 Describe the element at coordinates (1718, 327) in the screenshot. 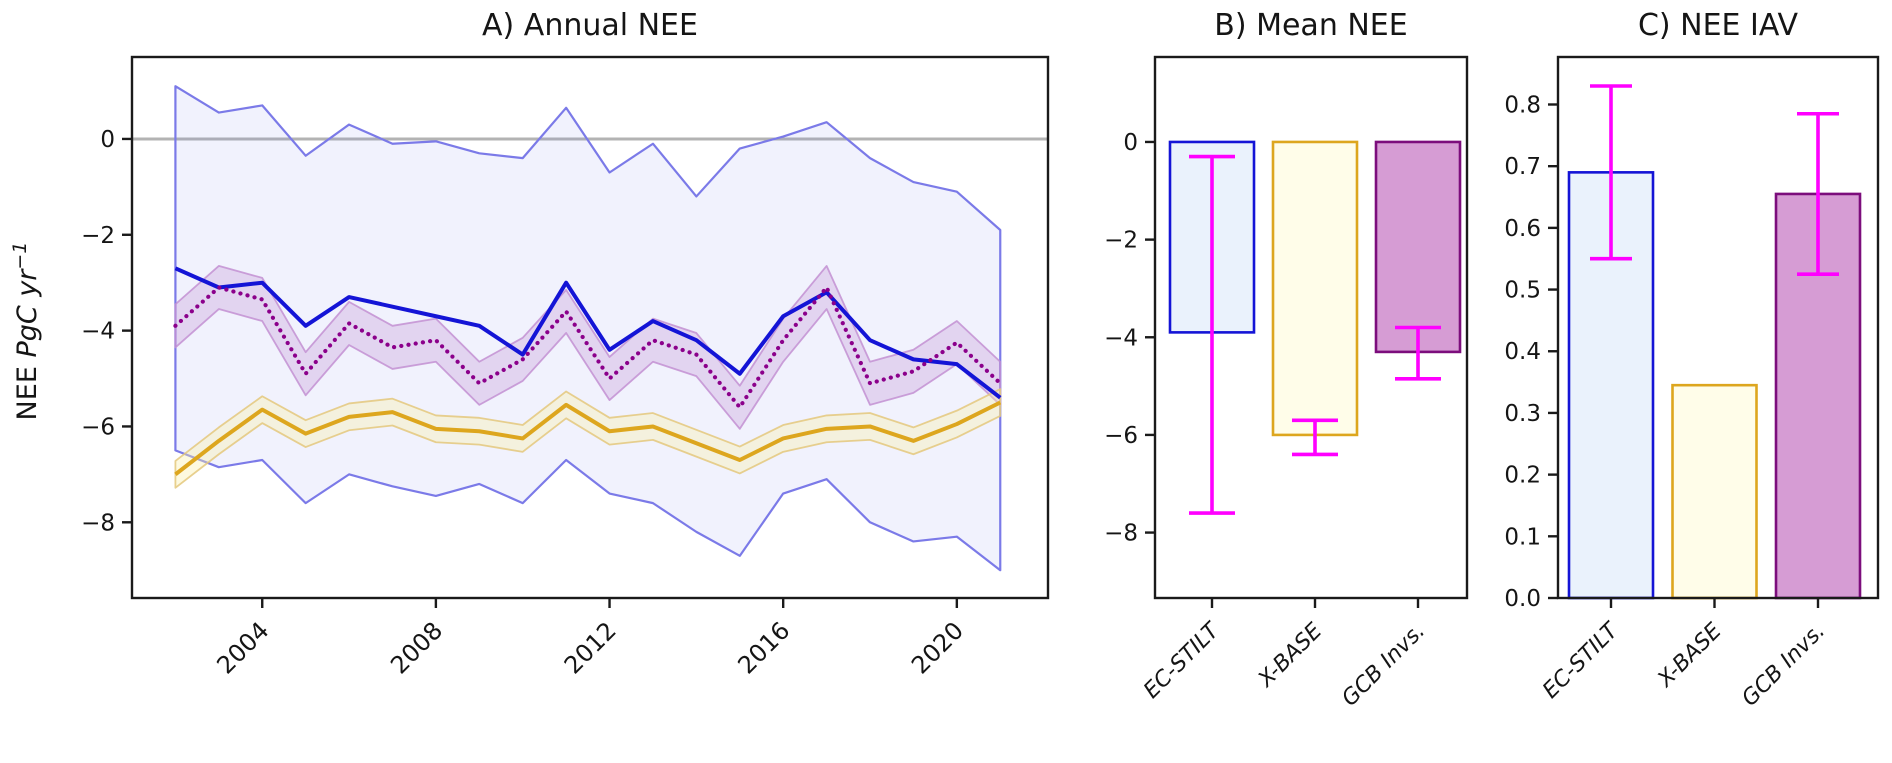

I see `panel-c-frame` at that location.